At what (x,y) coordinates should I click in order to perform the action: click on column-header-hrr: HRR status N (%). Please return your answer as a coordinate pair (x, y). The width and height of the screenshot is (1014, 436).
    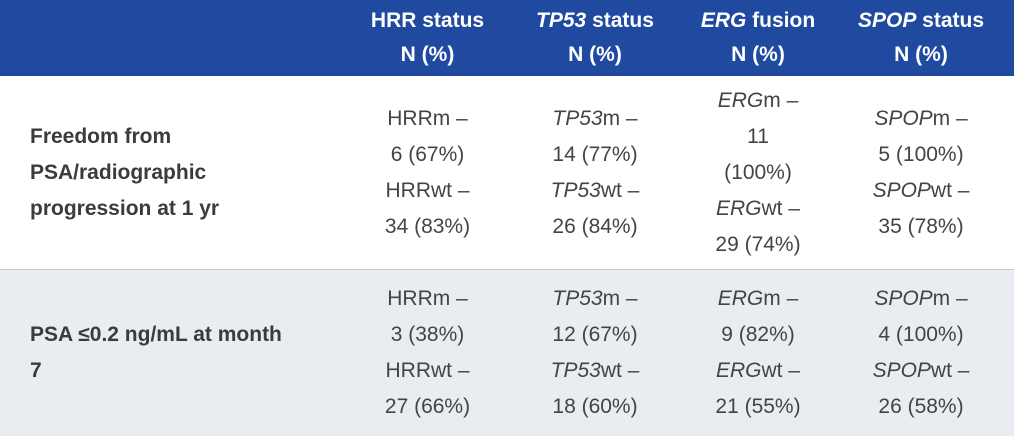
    Looking at the image, I should click on (427, 38).